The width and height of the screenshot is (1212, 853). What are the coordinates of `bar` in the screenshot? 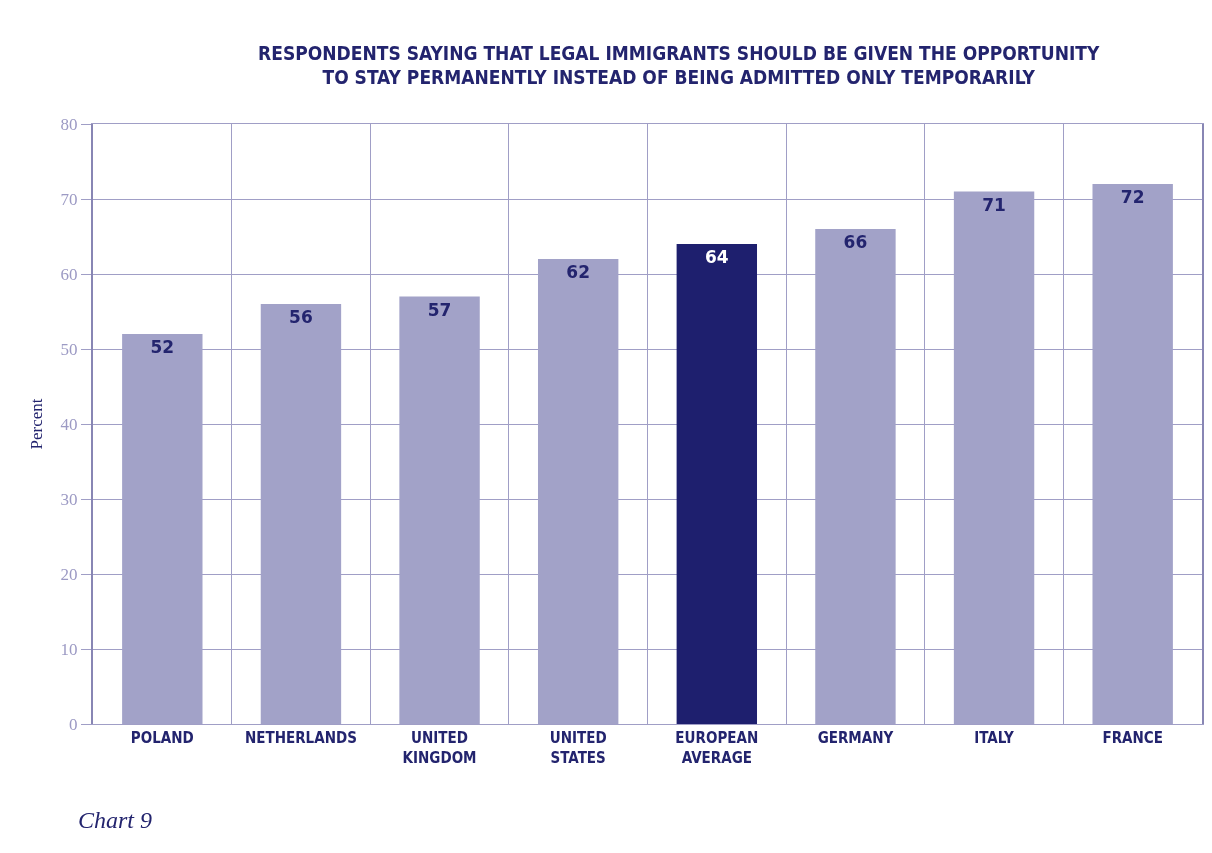 It's located at (717, 484).